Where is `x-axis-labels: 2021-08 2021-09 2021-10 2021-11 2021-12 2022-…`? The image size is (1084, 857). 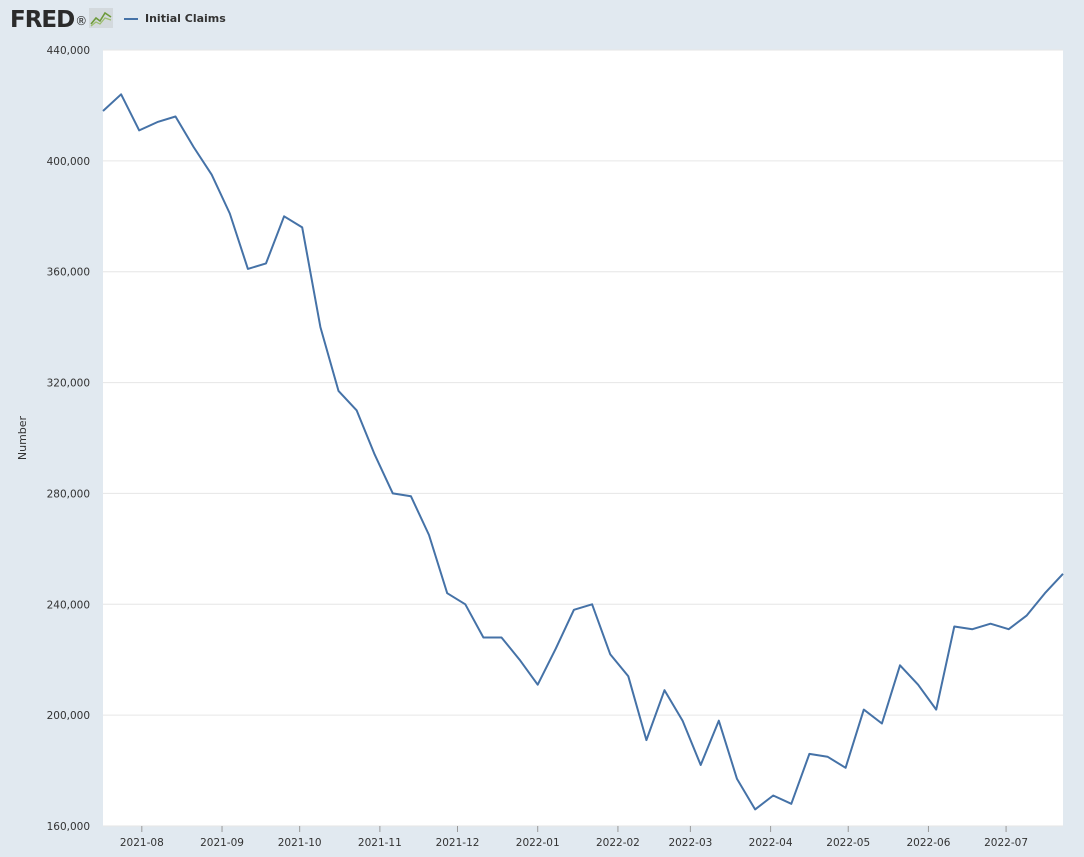
x-axis-labels: 2021-08 2021-09 2021-10 2021-11 2021-12 2022-… is located at coordinates (574, 843).